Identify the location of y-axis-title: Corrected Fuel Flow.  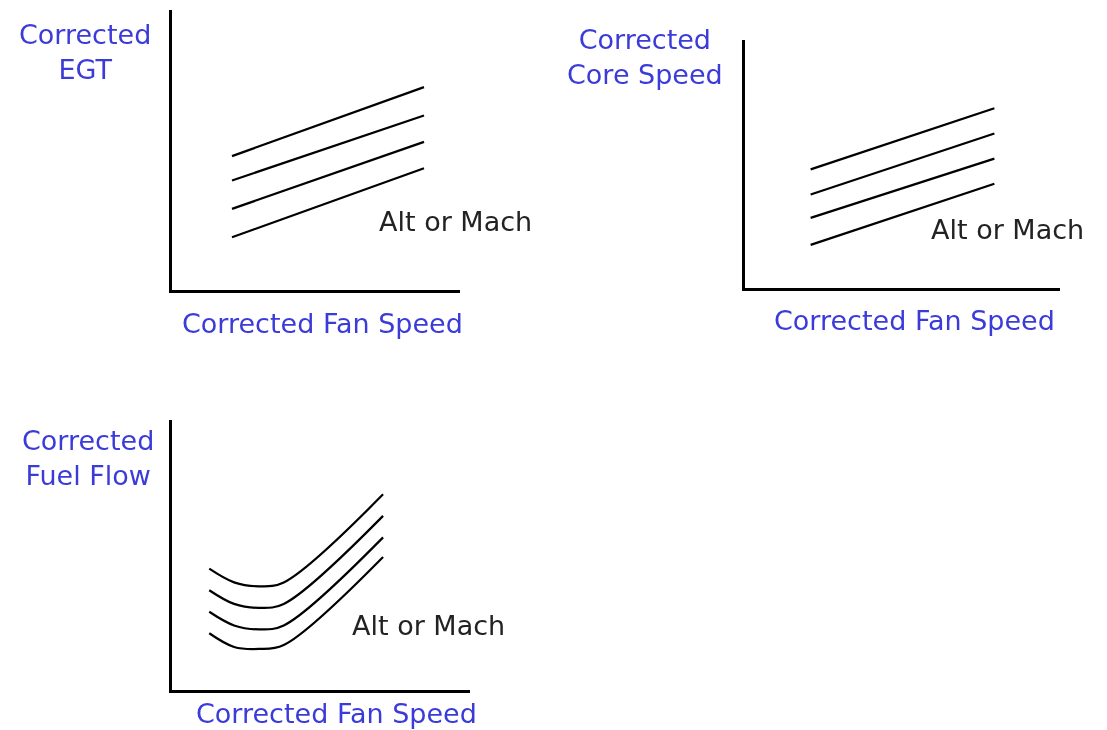
(88, 458).